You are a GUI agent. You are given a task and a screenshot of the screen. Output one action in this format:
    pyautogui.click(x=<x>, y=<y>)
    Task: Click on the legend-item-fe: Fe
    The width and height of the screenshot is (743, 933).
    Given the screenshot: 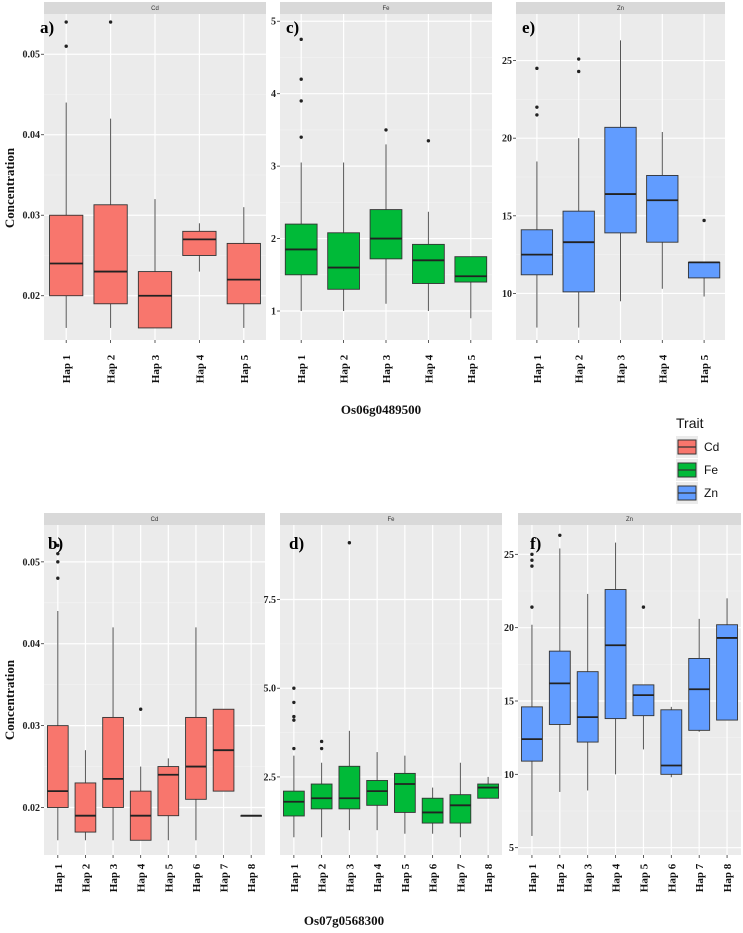 What is the action you would take?
    pyautogui.click(x=697, y=470)
    